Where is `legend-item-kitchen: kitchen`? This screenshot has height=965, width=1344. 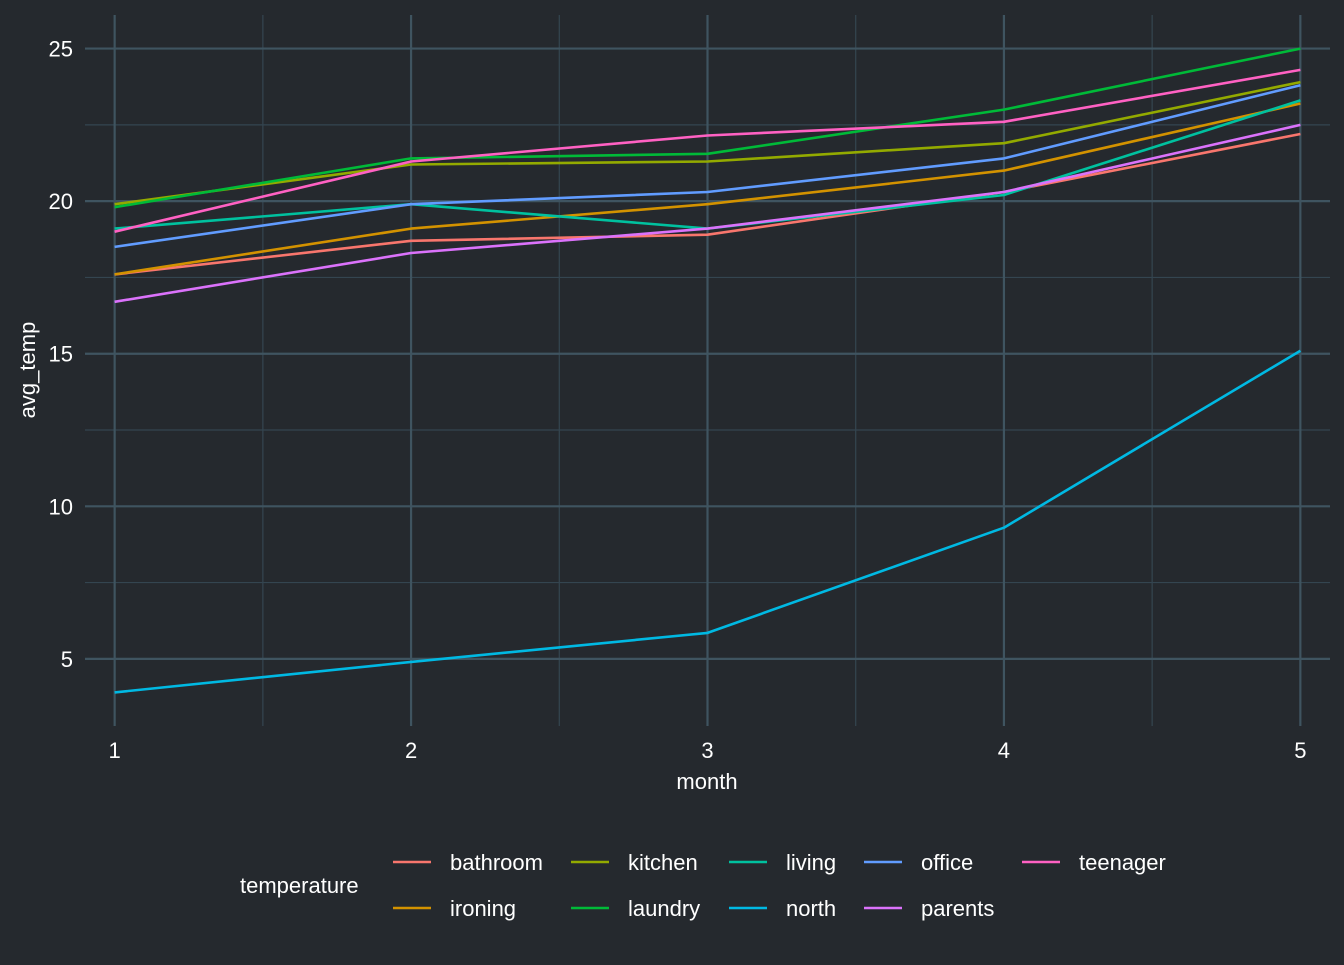 legend-item-kitchen: kitchen is located at coordinates (634, 862).